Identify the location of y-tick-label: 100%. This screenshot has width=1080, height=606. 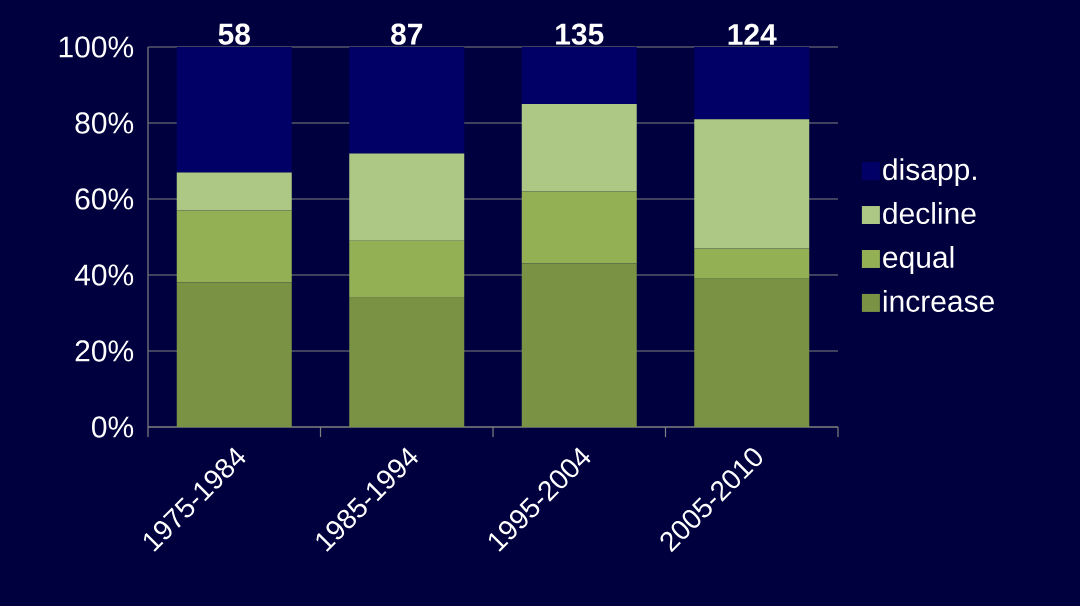
(96, 47).